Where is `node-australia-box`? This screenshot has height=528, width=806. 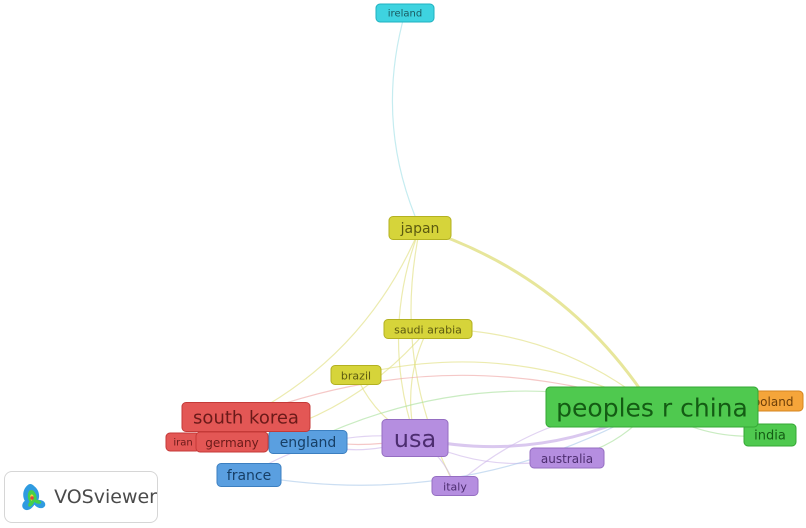
node-australia-box is located at coordinates (567, 458).